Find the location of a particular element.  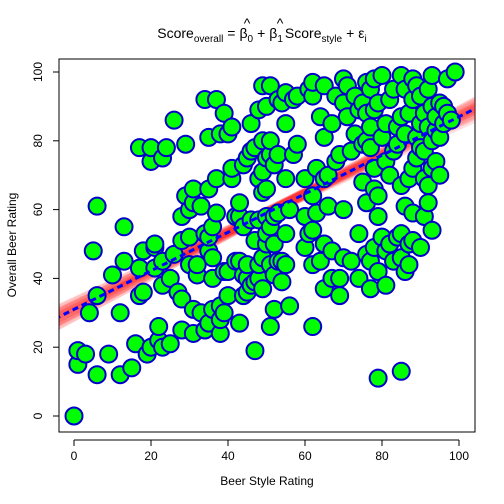

y-tick-label: 20 is located at coordinates (38, 347).